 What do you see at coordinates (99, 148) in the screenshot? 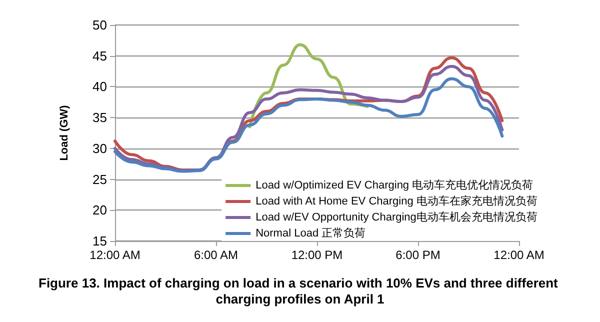
I see `y-tick-label: 30` at bounding box center [99, 148].